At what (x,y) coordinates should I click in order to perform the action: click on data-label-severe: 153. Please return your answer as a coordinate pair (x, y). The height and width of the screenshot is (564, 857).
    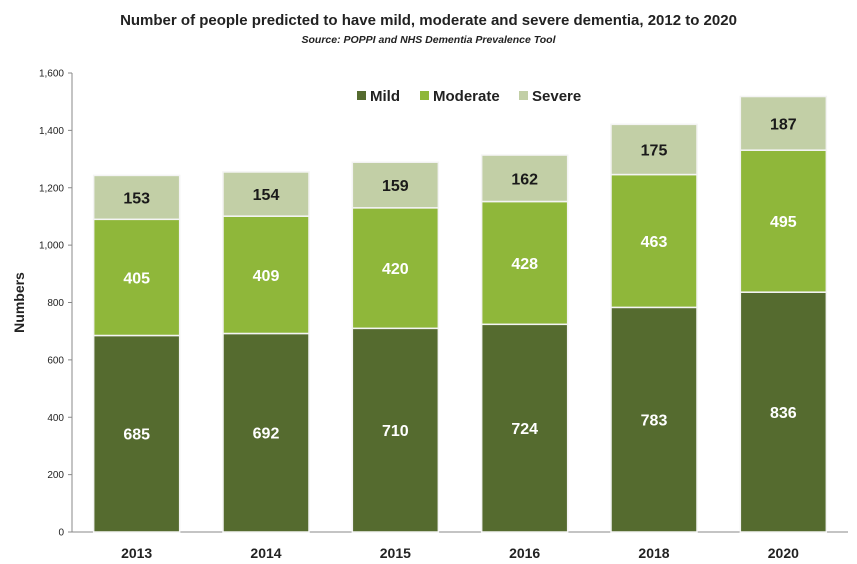
    Looking at the image, I should click on (136, 198).